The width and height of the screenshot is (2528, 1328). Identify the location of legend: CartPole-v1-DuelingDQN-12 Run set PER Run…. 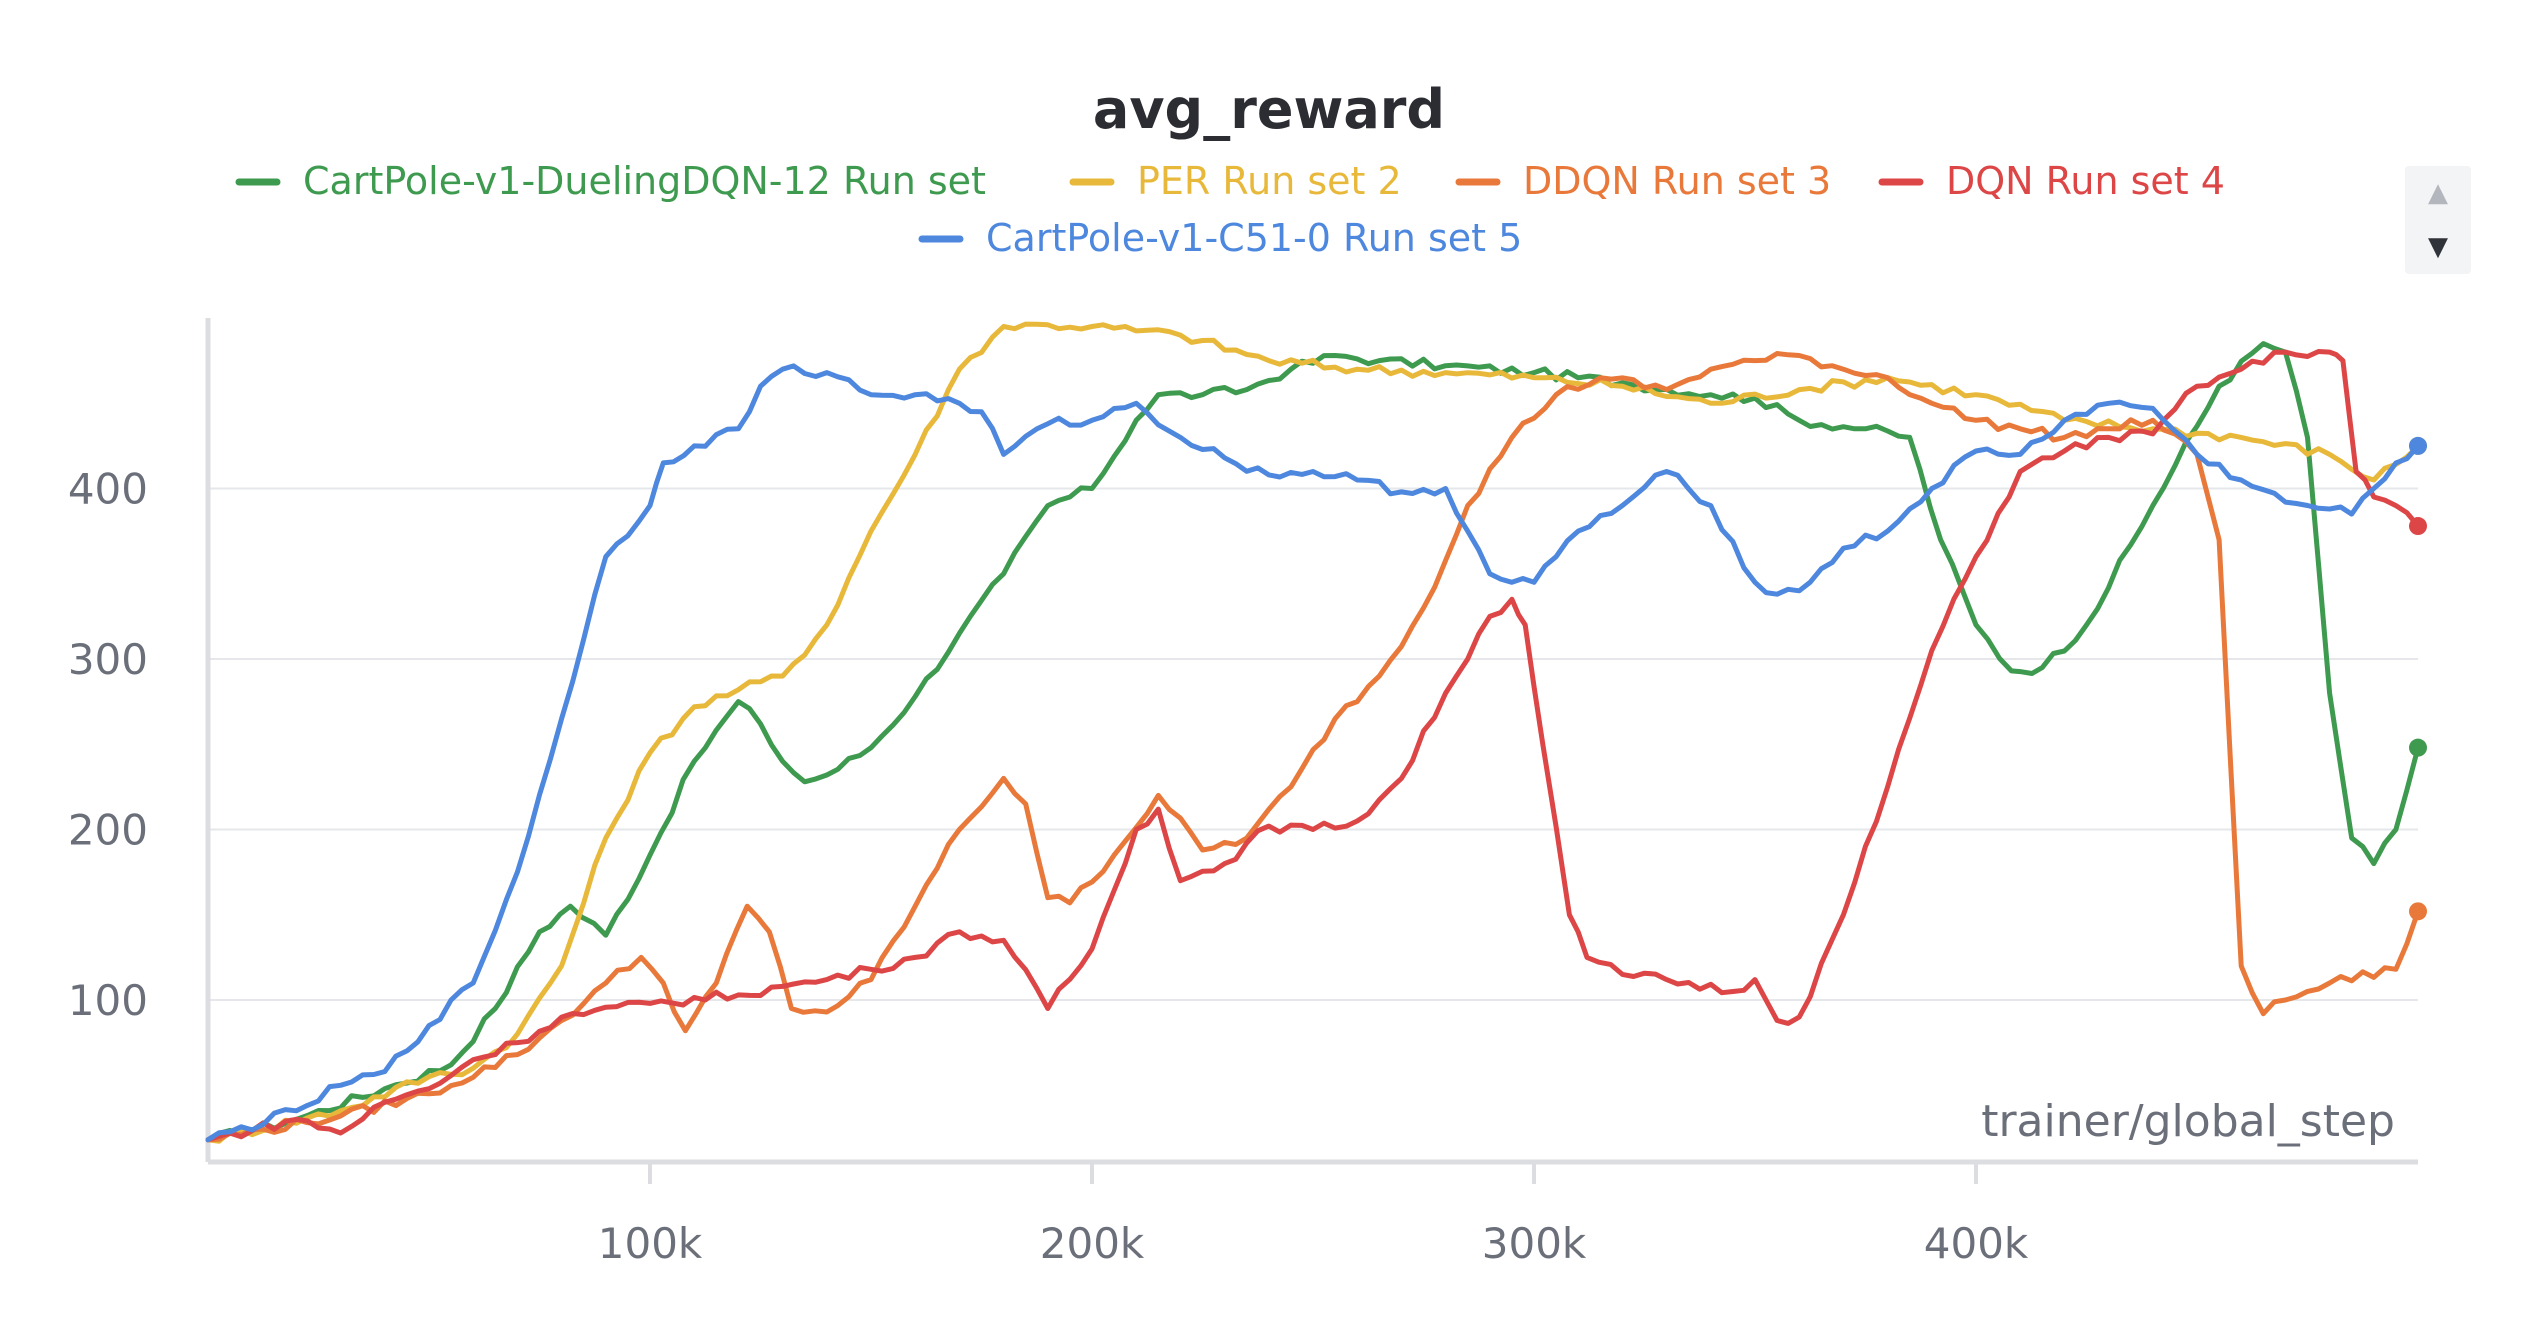
(1230, 209).